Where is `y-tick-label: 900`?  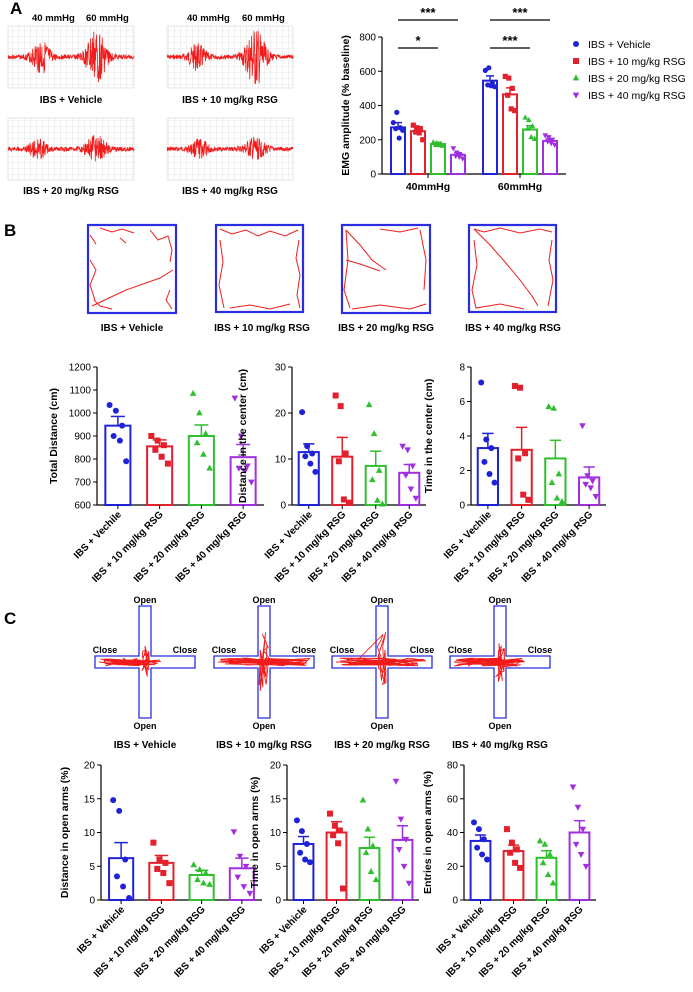
y-tick-label: 900 is located at coordinates (82, 437).